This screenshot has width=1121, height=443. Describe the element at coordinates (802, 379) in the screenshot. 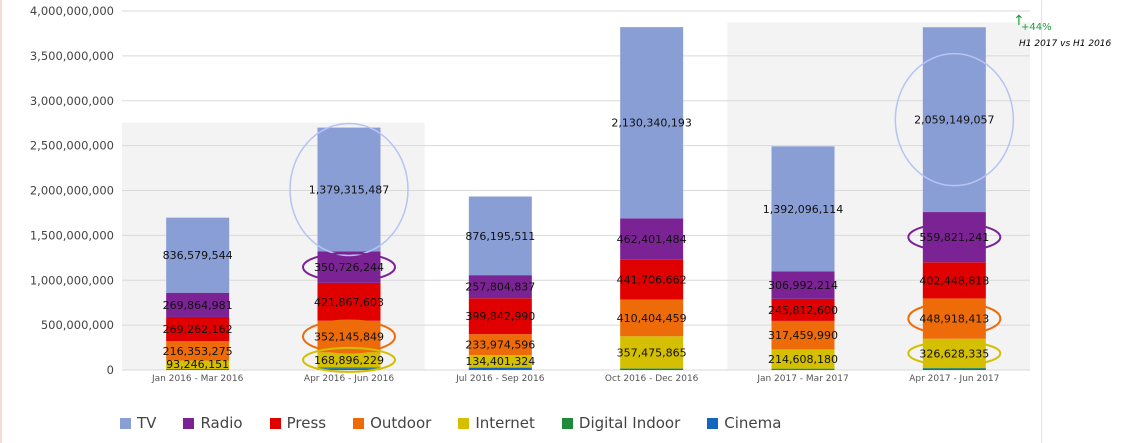

I see `x-tick-label: Jan 2017 - Mar 2017` at that location.